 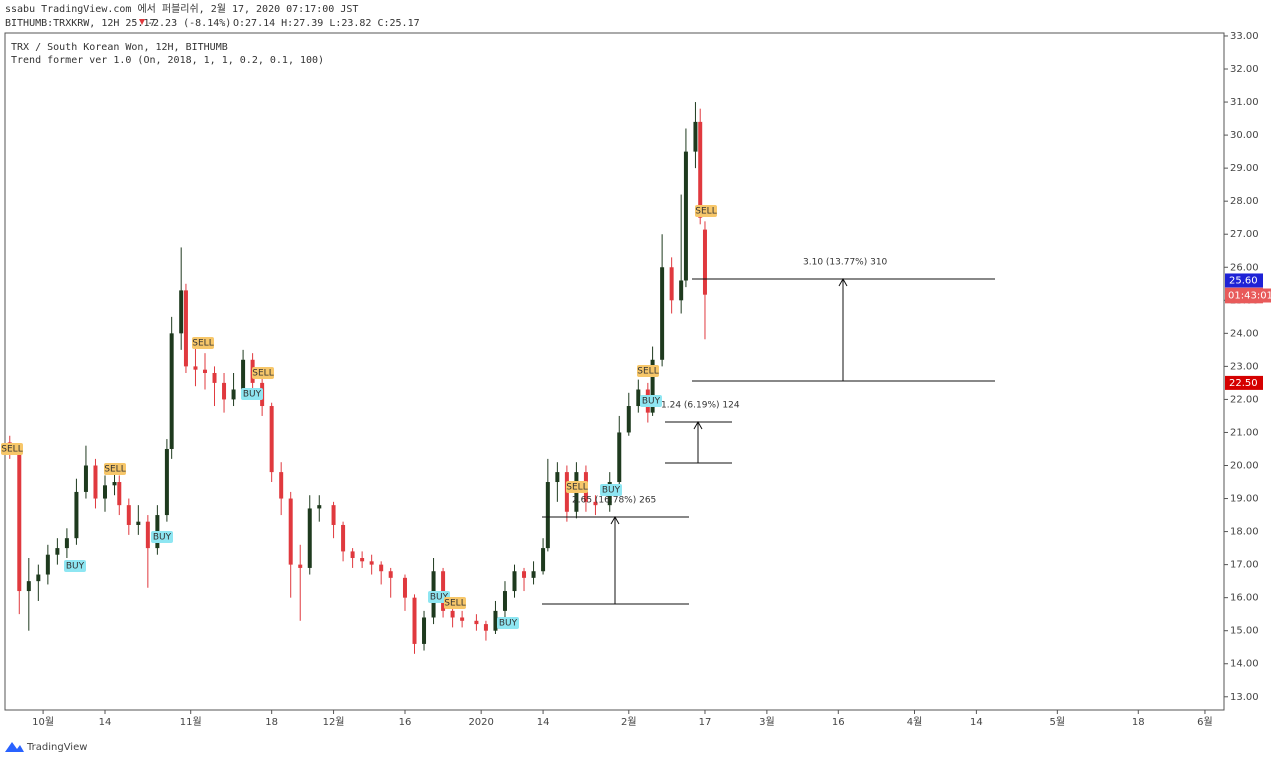 I want to click on symbol: BITHUMB:TRXKRW, 12H 25.17, so click(x=80, y=23).